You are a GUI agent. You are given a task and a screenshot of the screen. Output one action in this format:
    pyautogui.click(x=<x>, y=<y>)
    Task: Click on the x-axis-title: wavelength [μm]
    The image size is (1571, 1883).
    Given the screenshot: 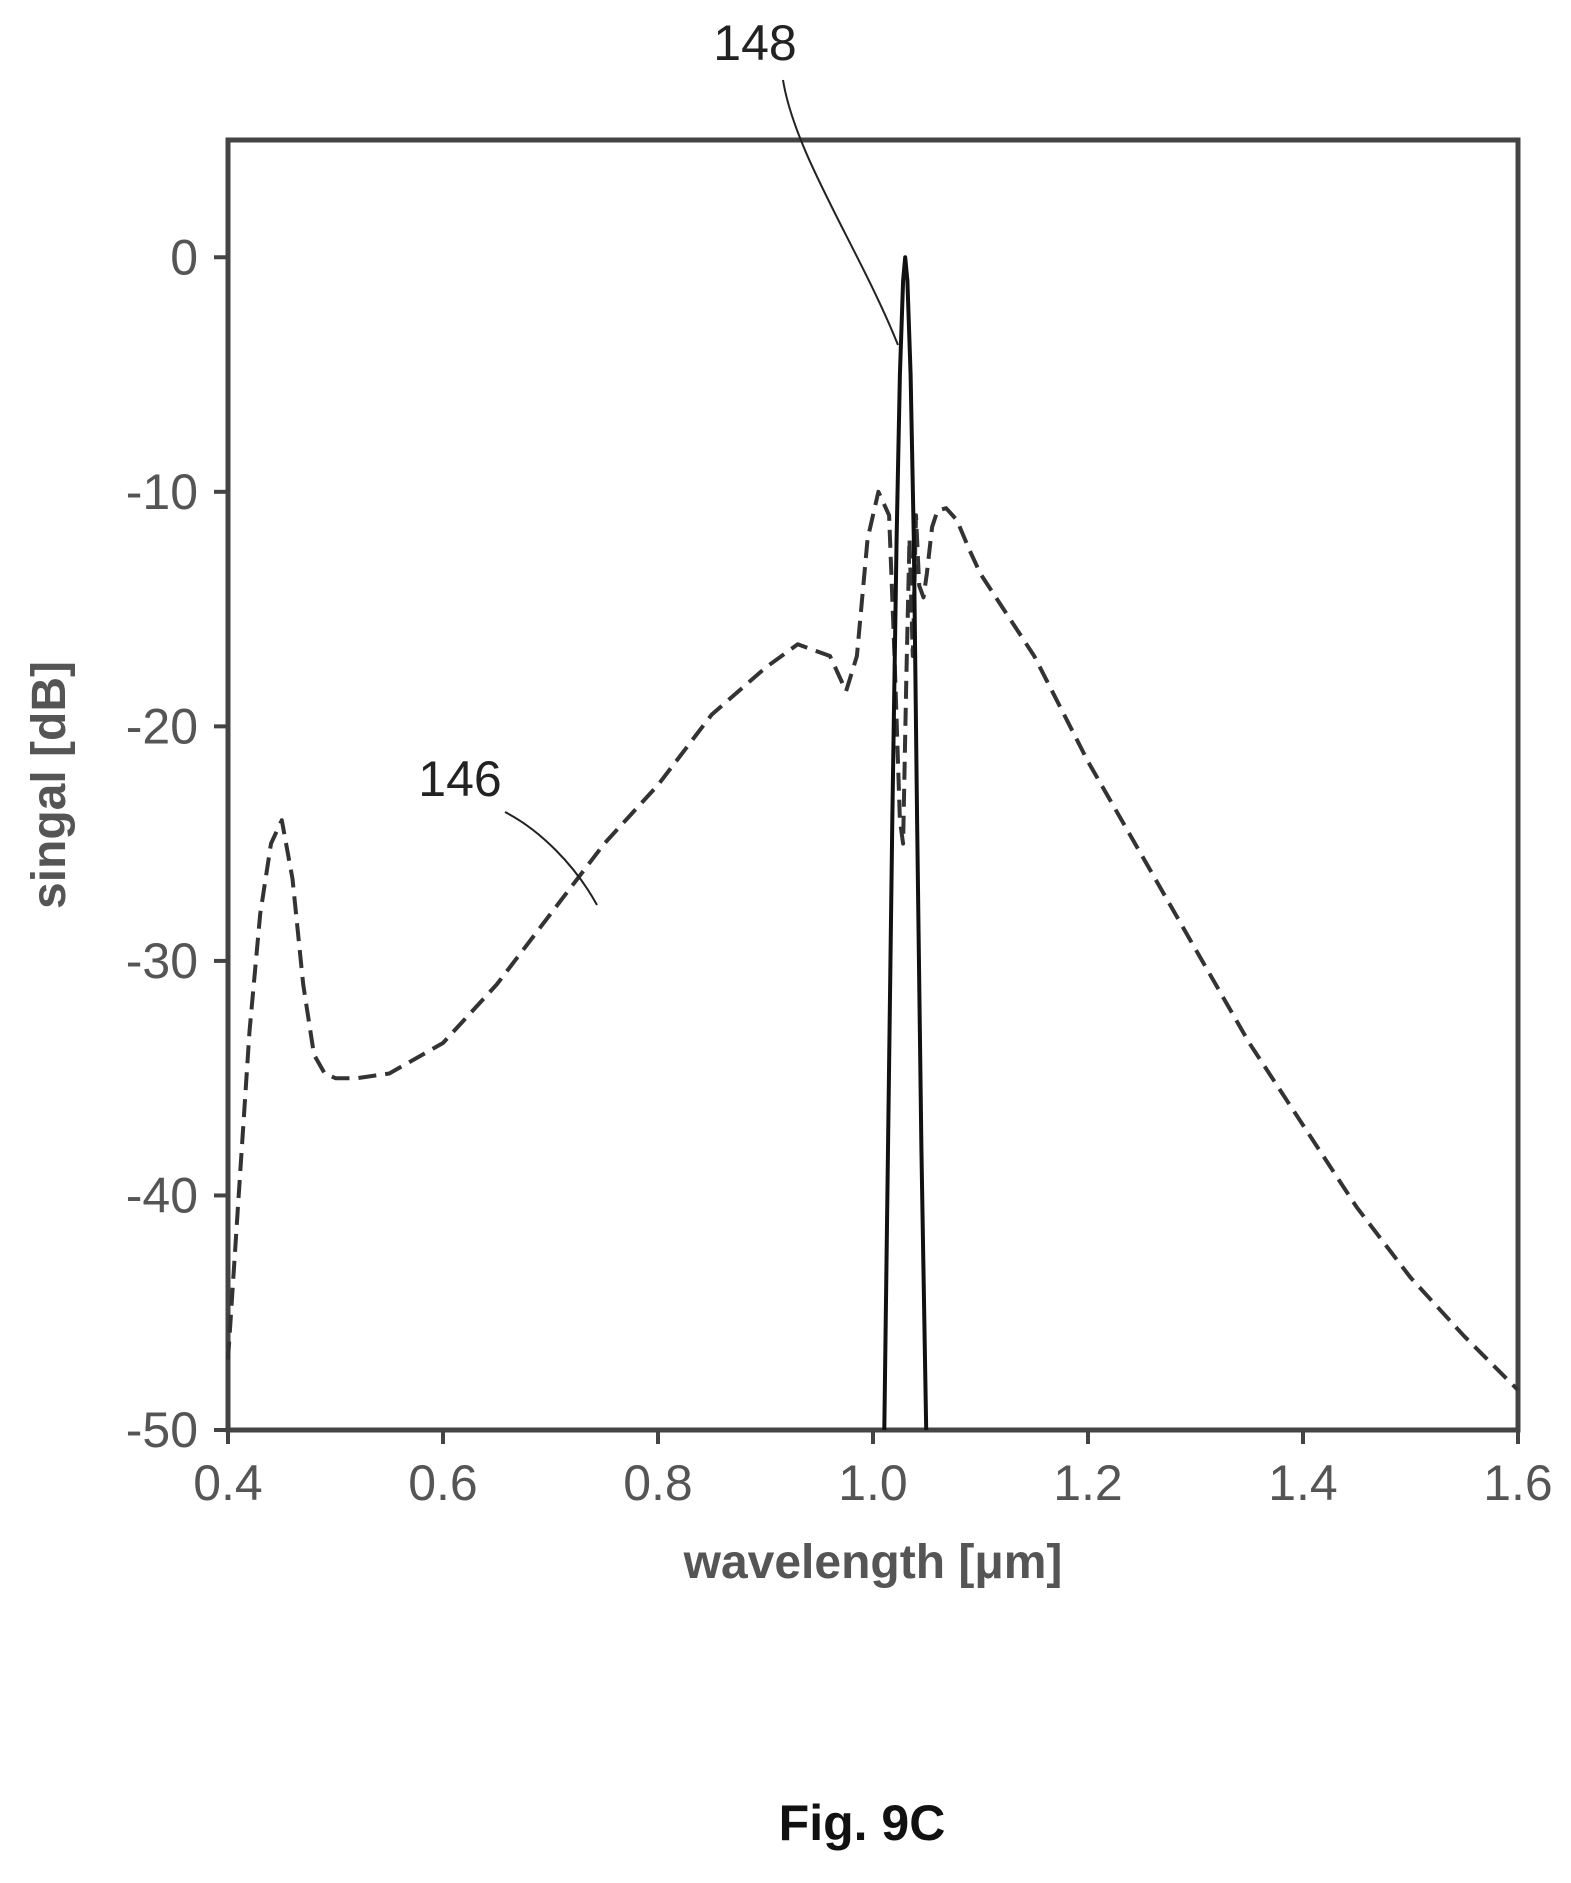 What is the action you would take?
    pyautogui.click(x=873, y=1562)
    